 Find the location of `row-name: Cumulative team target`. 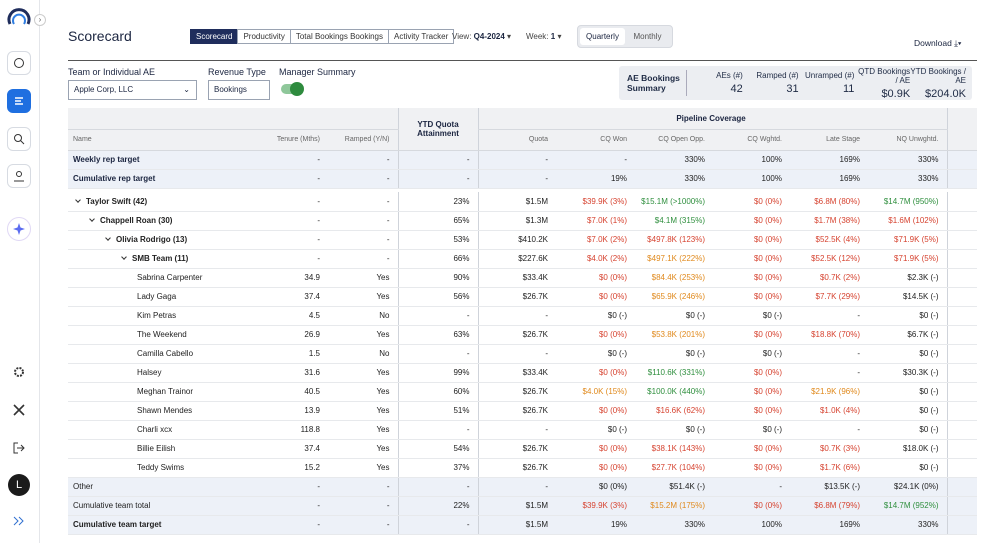

row-name: Cumulative team target is located at coordinates (161, 524).